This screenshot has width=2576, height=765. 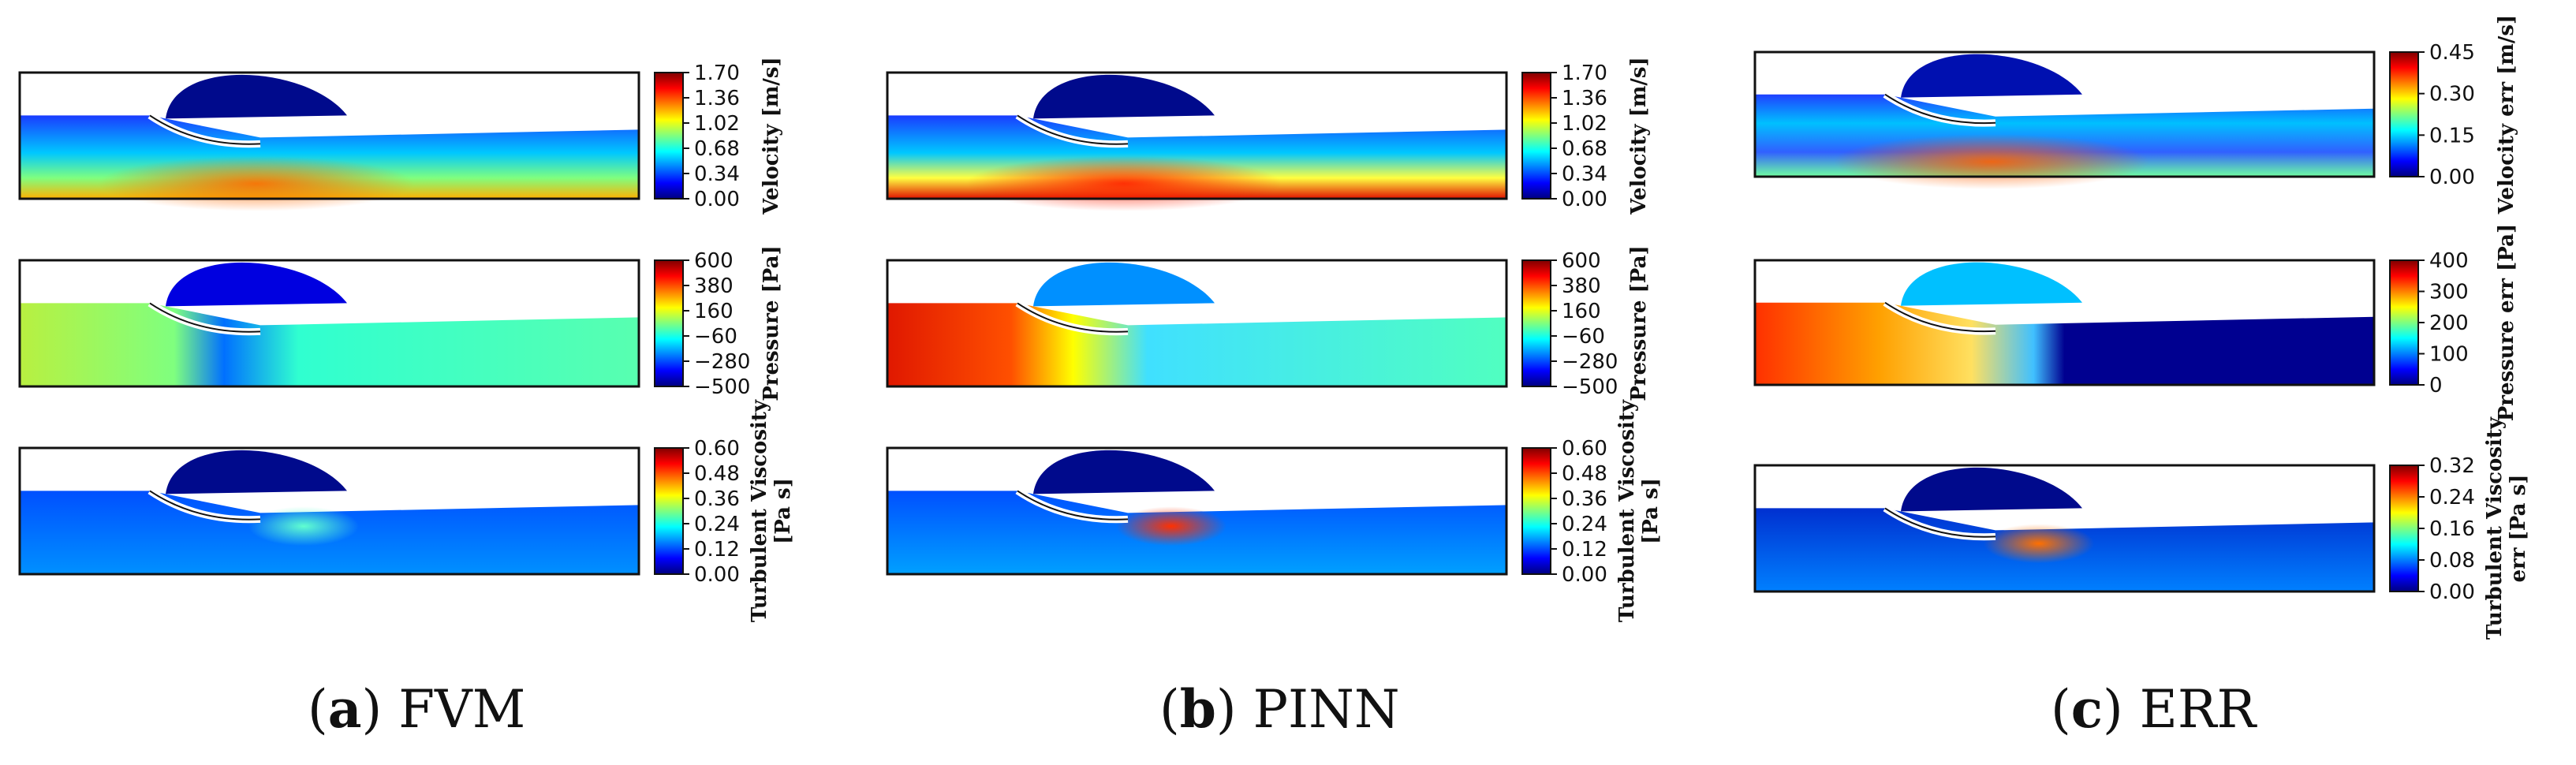 I want to click on panel-velocity: 1.701.361.020.680.340.00 Velocity [m/s], so click(x=400, y=136).